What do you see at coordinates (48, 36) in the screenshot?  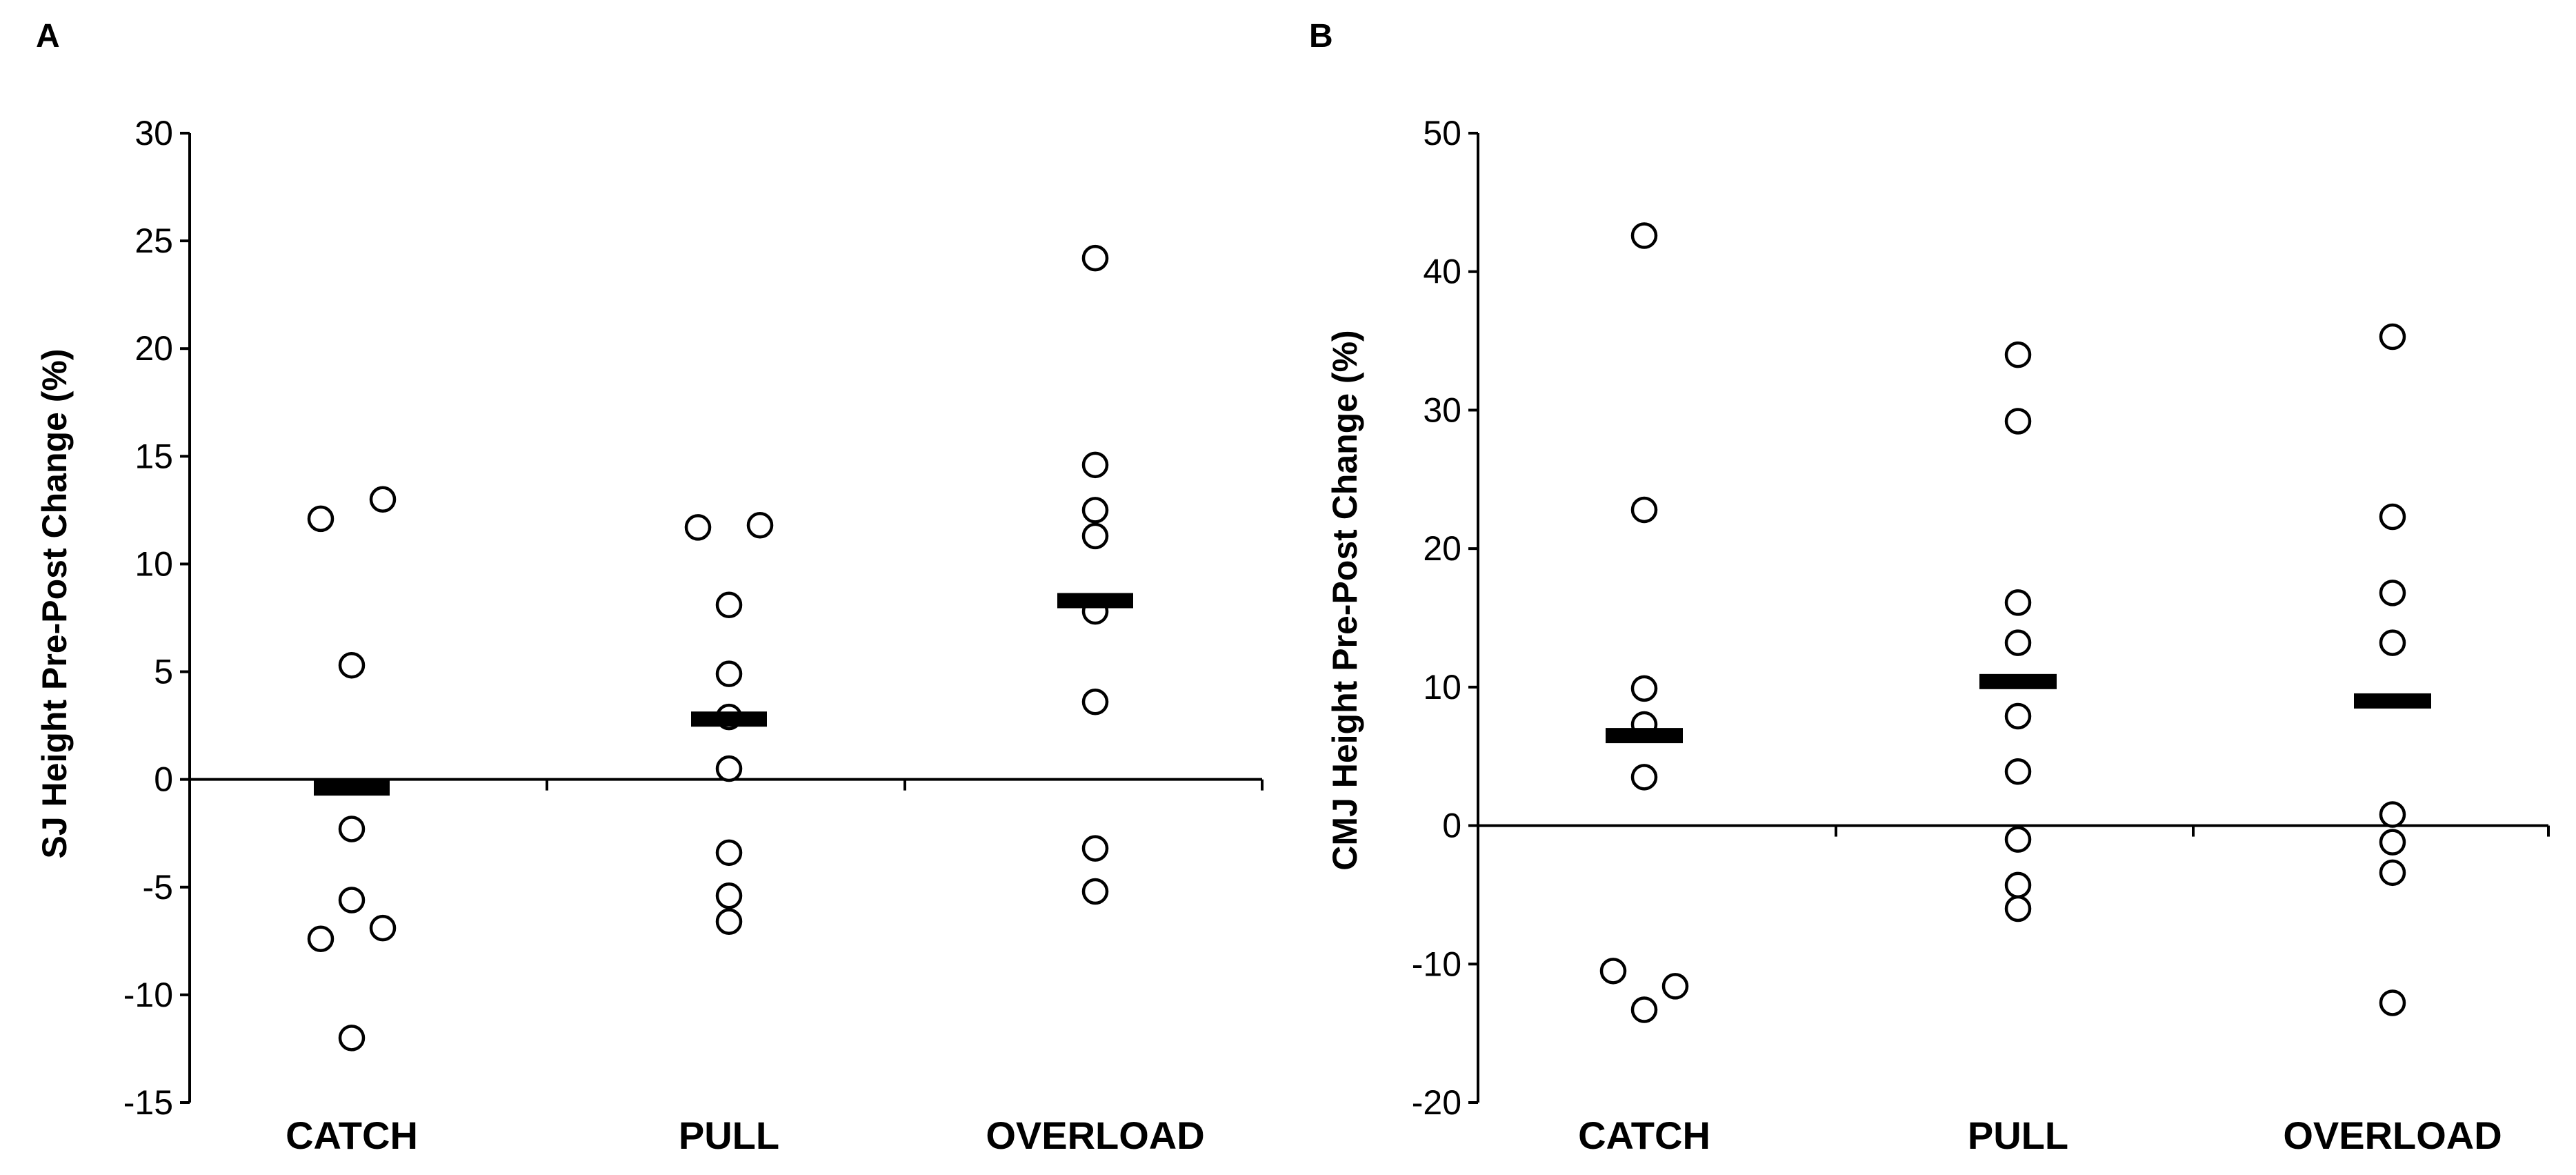 I see `panel-a-label: A` at bounding box center [48, 36].